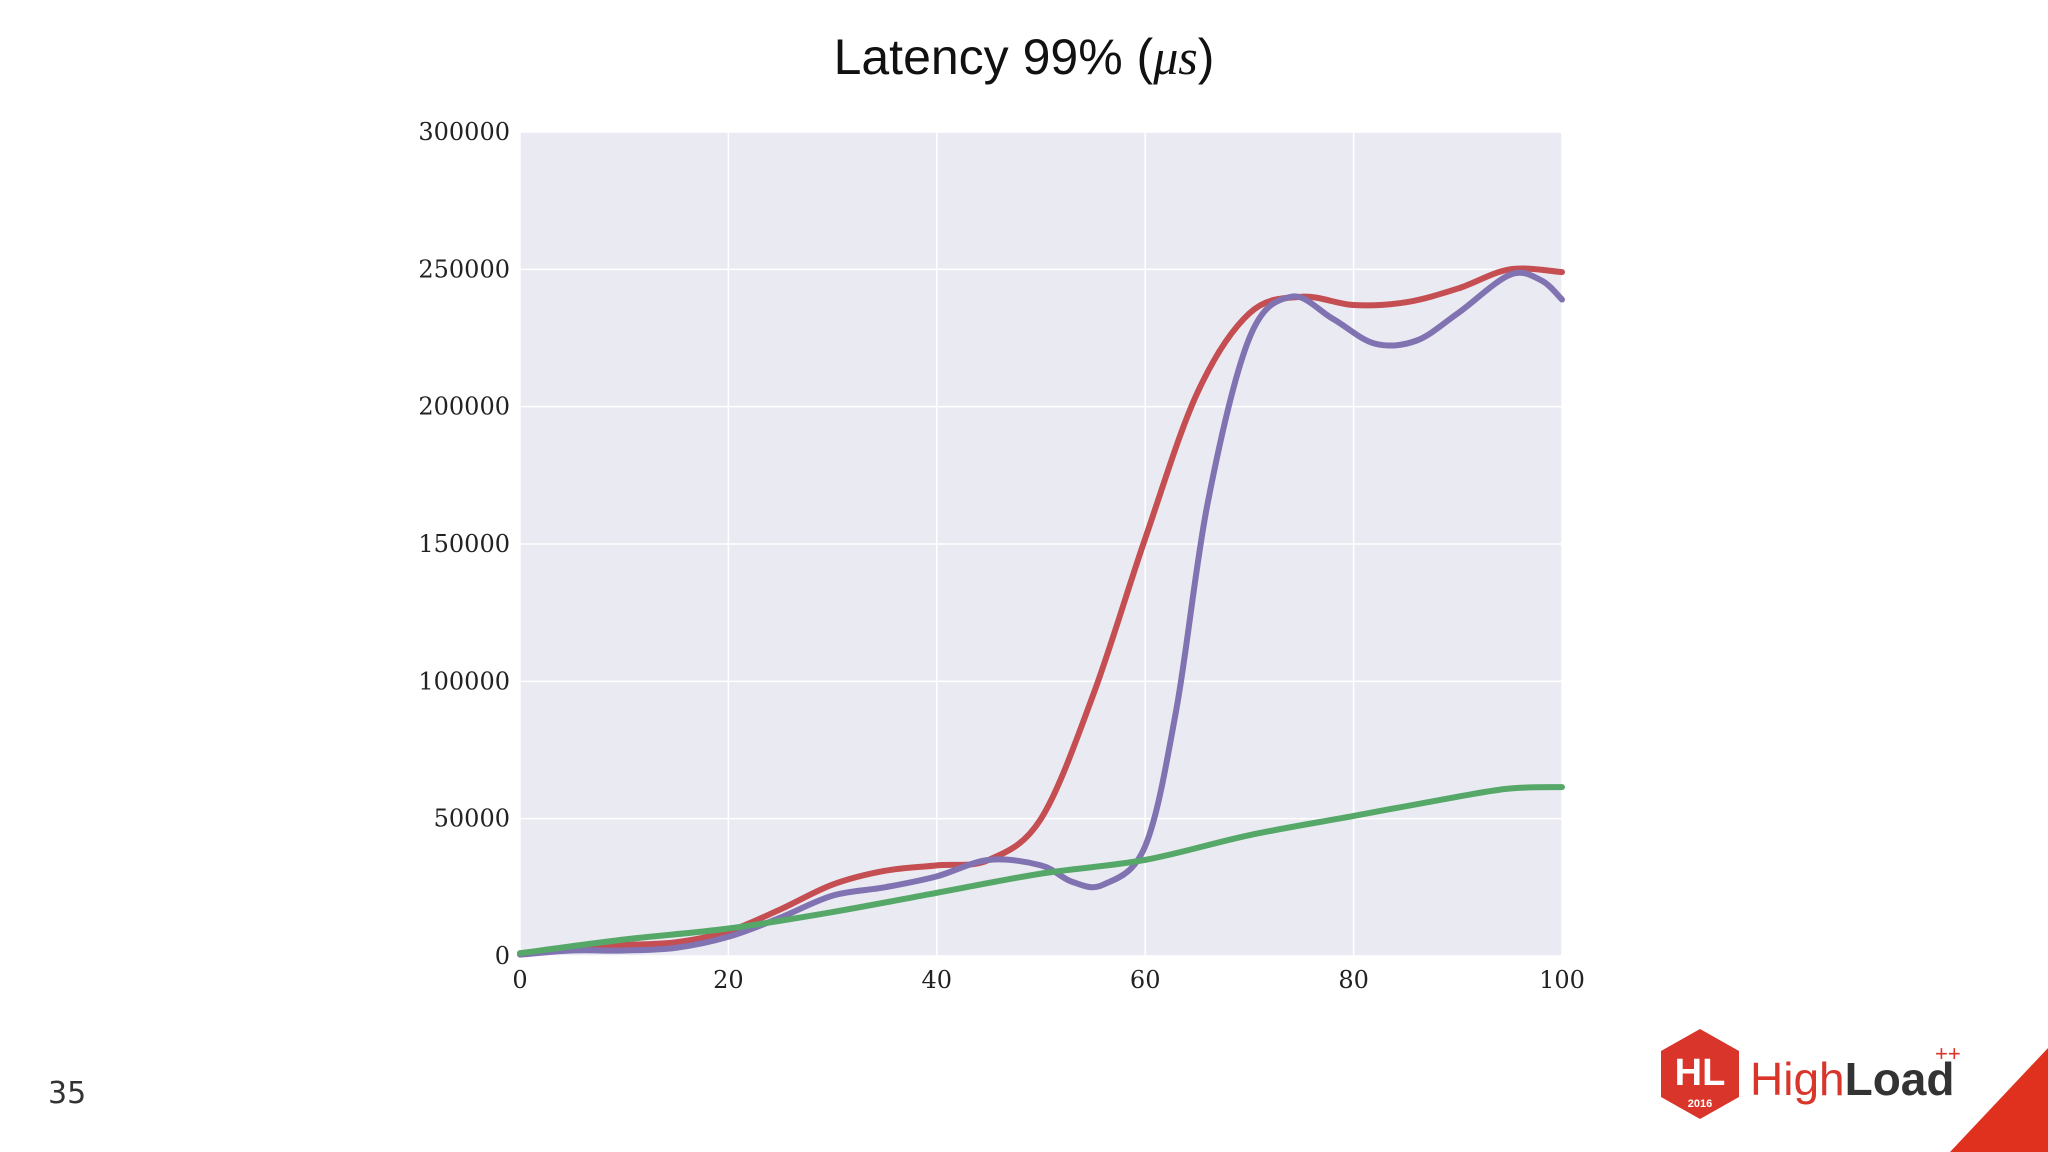 This screenshot has height=1152, width=2048. Describe the element at coordinates (728, 980) in the screenshot. I see `x-tick-label: 20` at that location.